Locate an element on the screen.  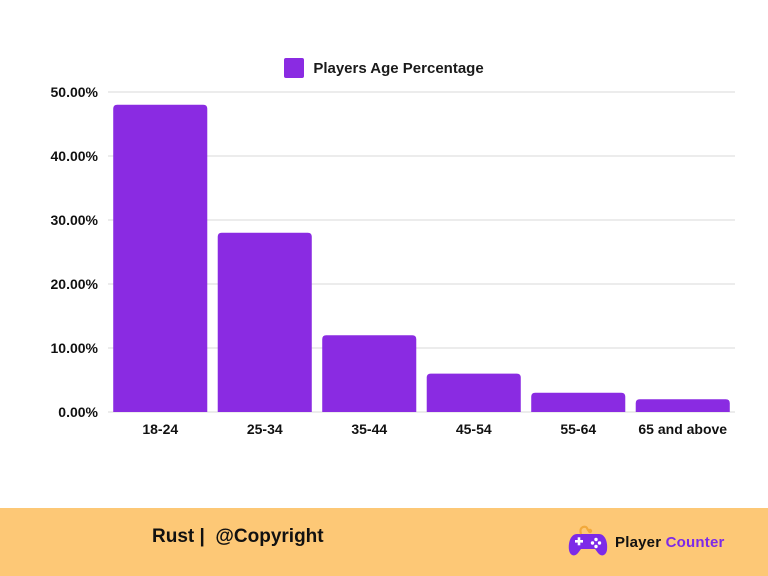
y-tick-label: 20.00% is located at coordinates (75, 284).